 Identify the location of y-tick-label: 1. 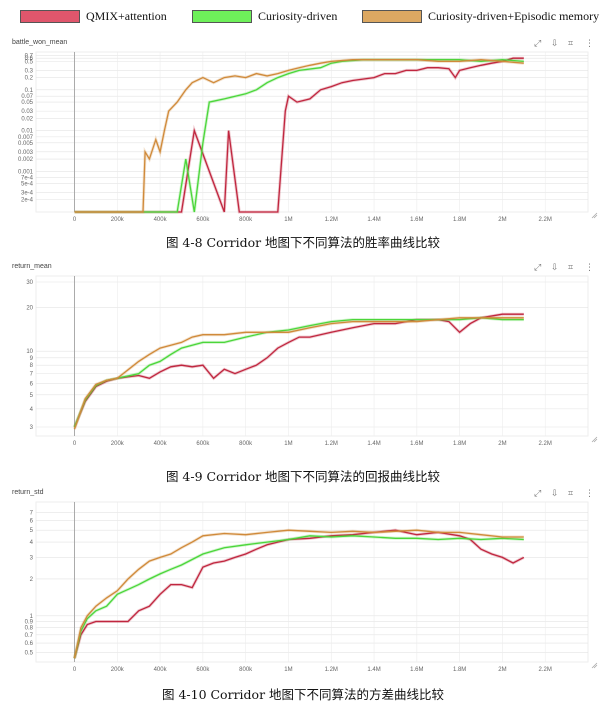
(32, 617).